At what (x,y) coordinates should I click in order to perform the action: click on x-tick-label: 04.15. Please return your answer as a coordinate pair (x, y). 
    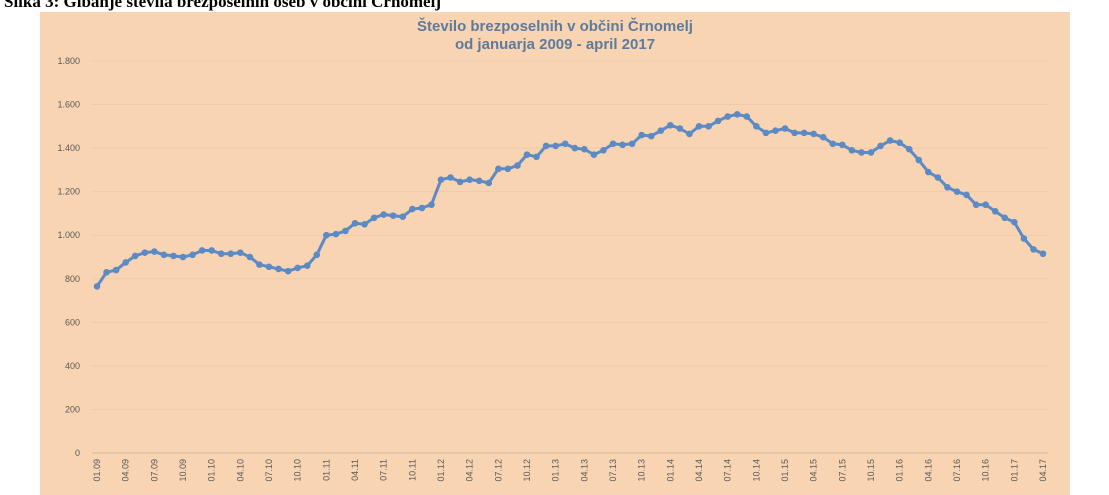
    Looking at the image, I should click on (814, 470).